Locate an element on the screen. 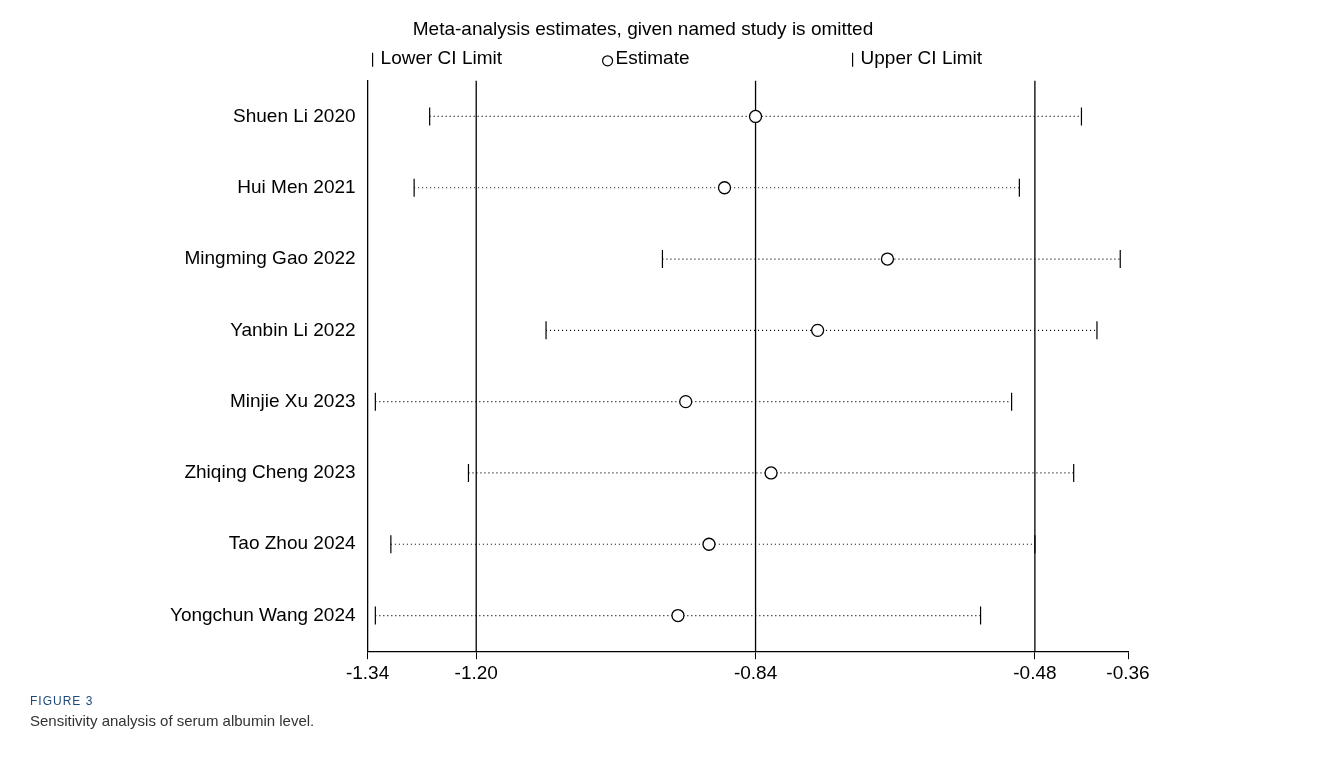  y-tick-label: Minjie Xu 2023 is located at coordinates (292, 400).